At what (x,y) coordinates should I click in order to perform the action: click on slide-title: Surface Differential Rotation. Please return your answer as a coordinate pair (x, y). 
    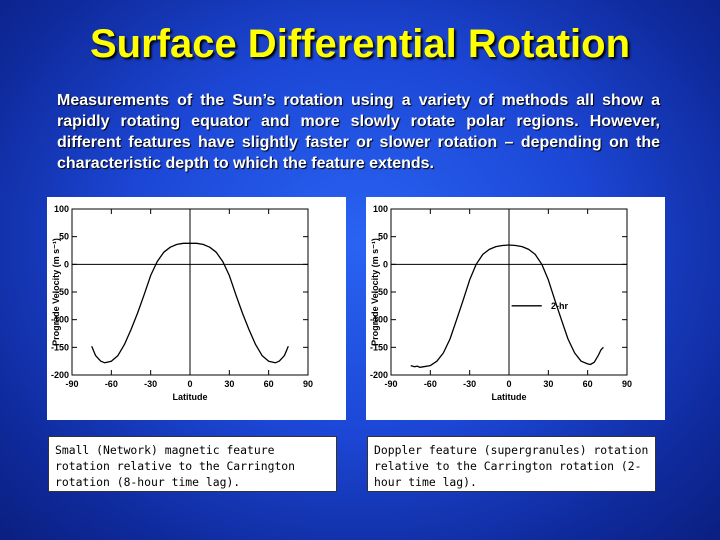
    Looking at the image, I should click on (360, 44).